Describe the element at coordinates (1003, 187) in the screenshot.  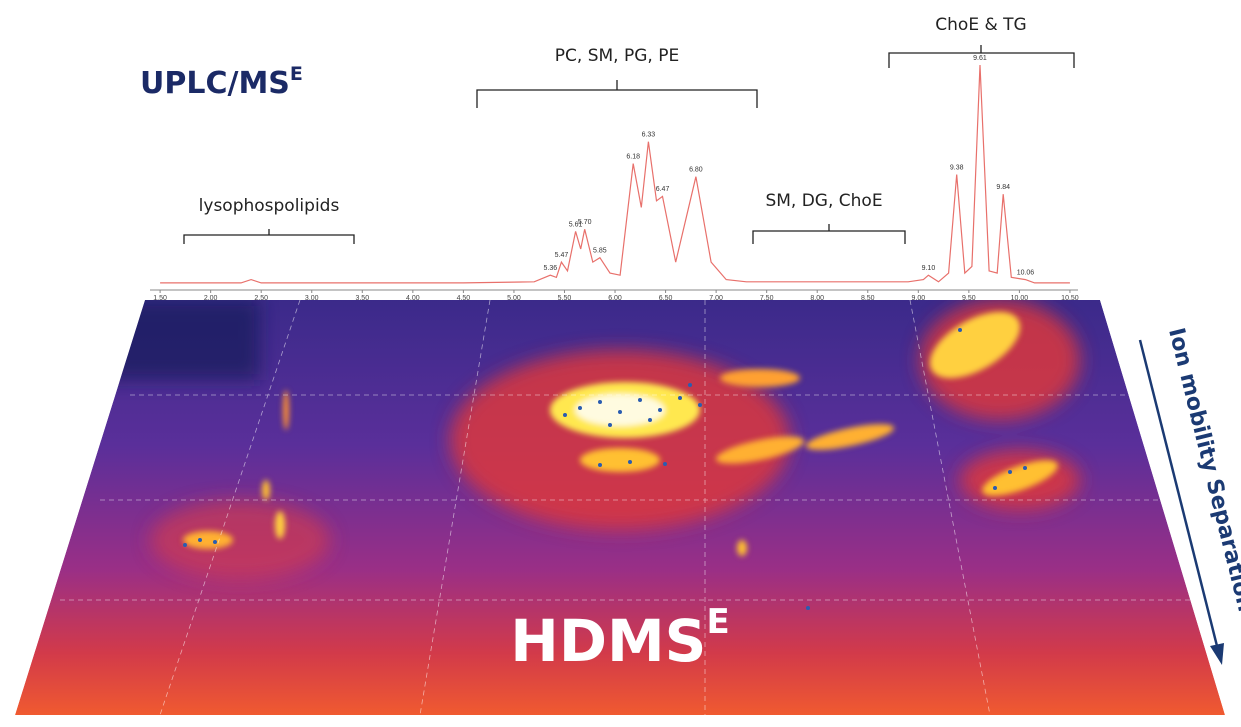
I see `peak-label: 9.84` at that location.